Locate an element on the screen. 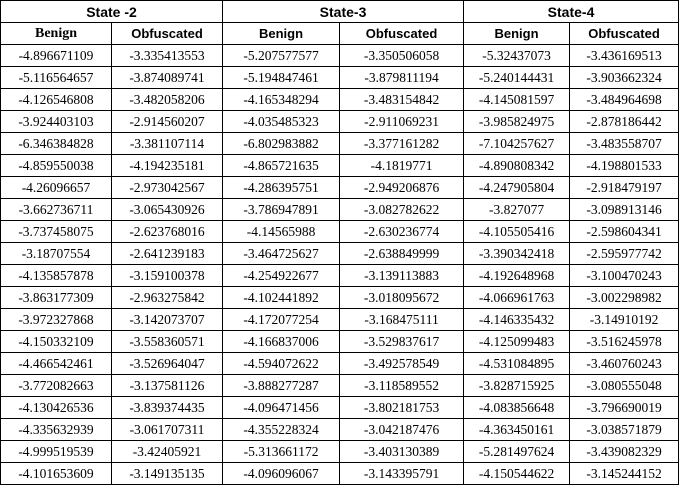  state-4-benign-cell: -3.828715925 is located at coordinates (517, 385).